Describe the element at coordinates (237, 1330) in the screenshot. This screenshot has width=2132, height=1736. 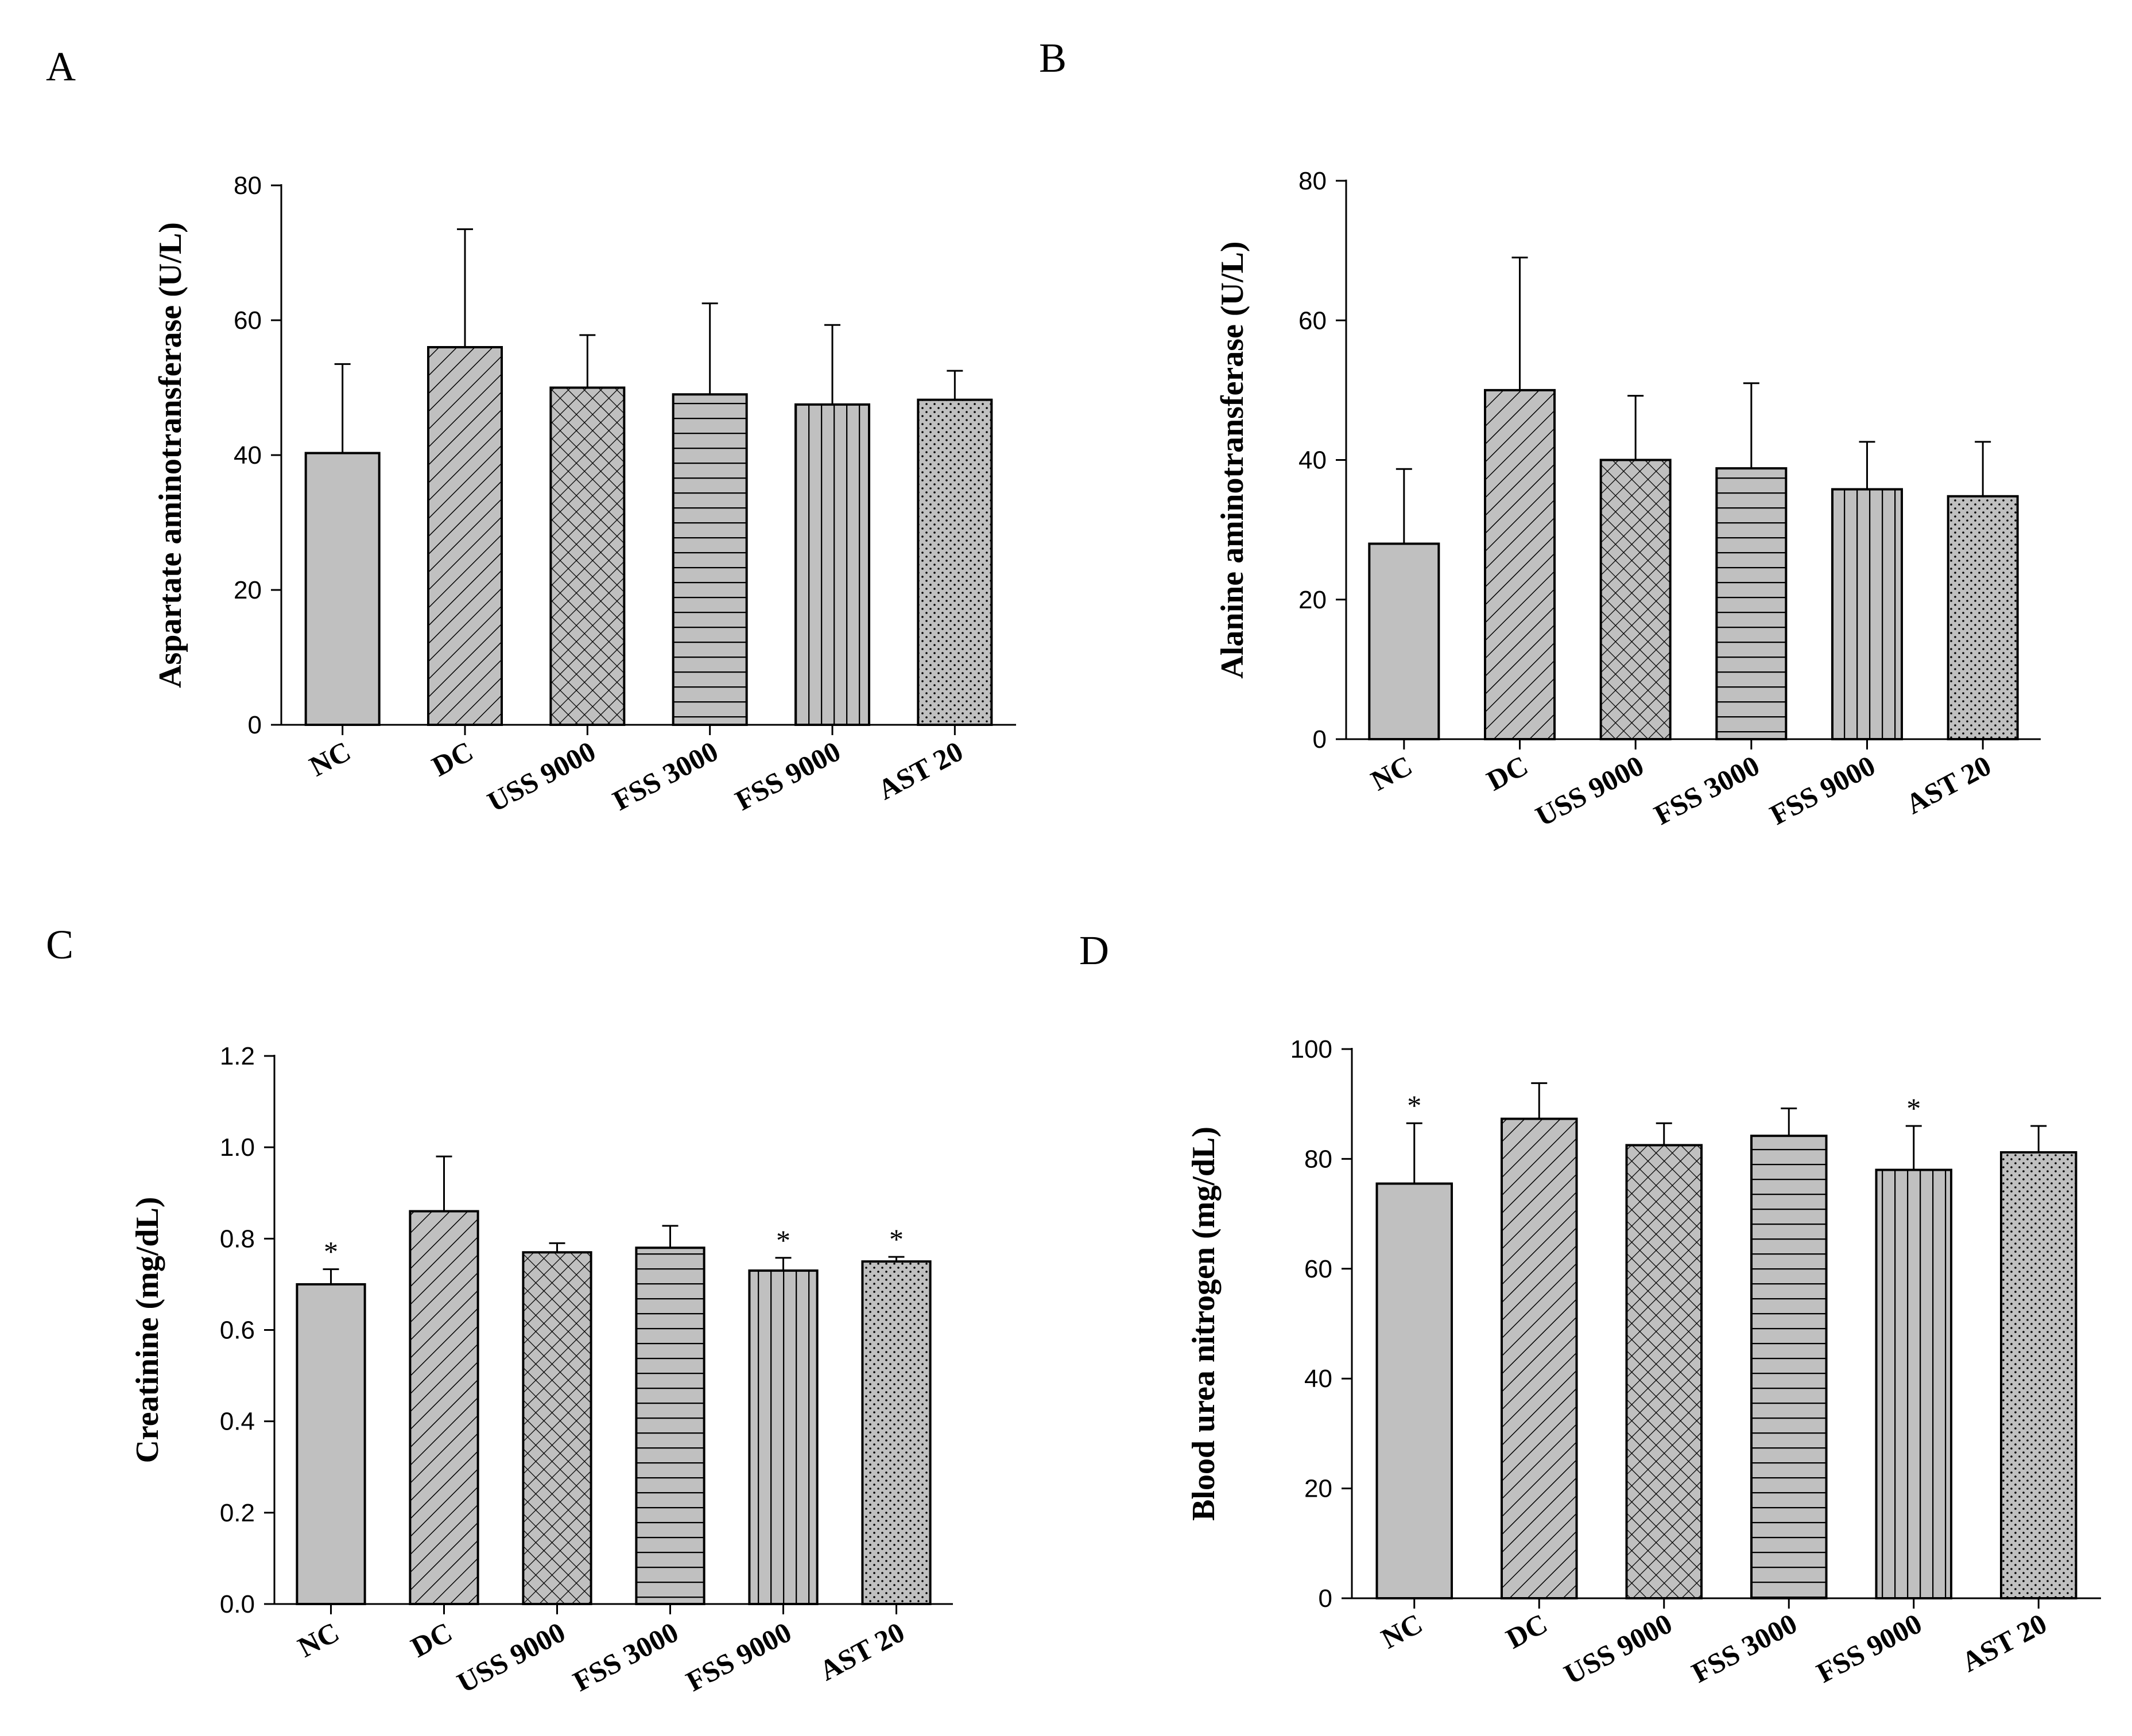
I see `y-tick-label: 0.6` at that location.